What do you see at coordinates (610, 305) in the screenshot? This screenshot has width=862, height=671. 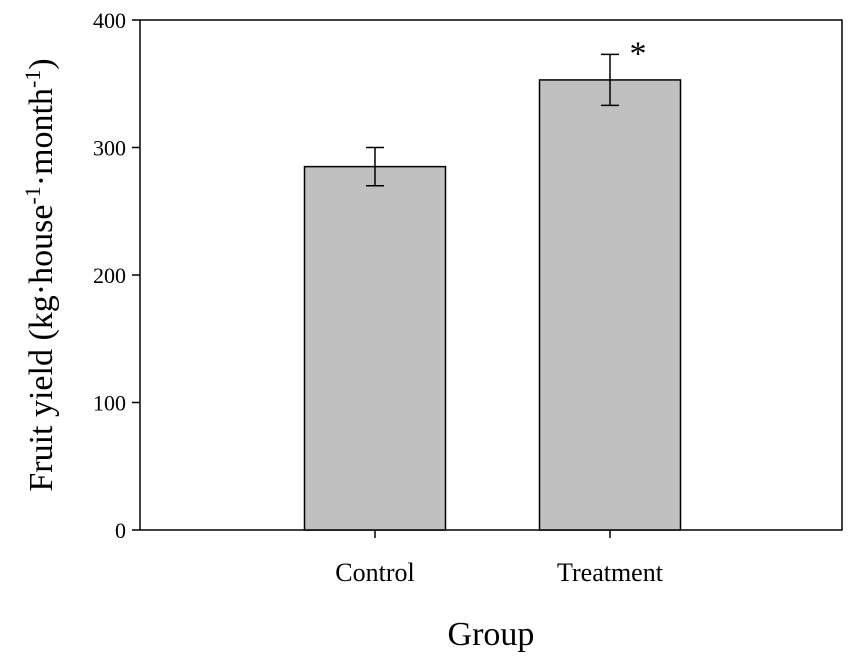 I see `bar-treatment` at bounding box center [610, 305].